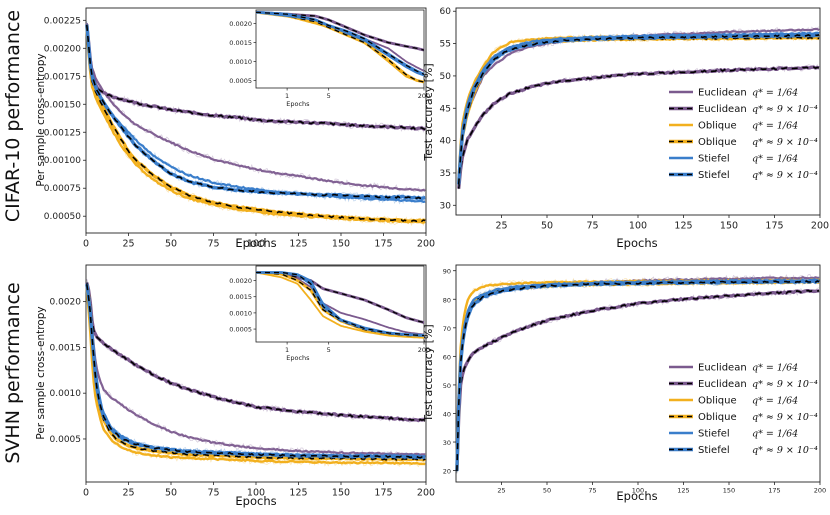  I want to click on y-tick-label: 0.0005, so click(66, 440).